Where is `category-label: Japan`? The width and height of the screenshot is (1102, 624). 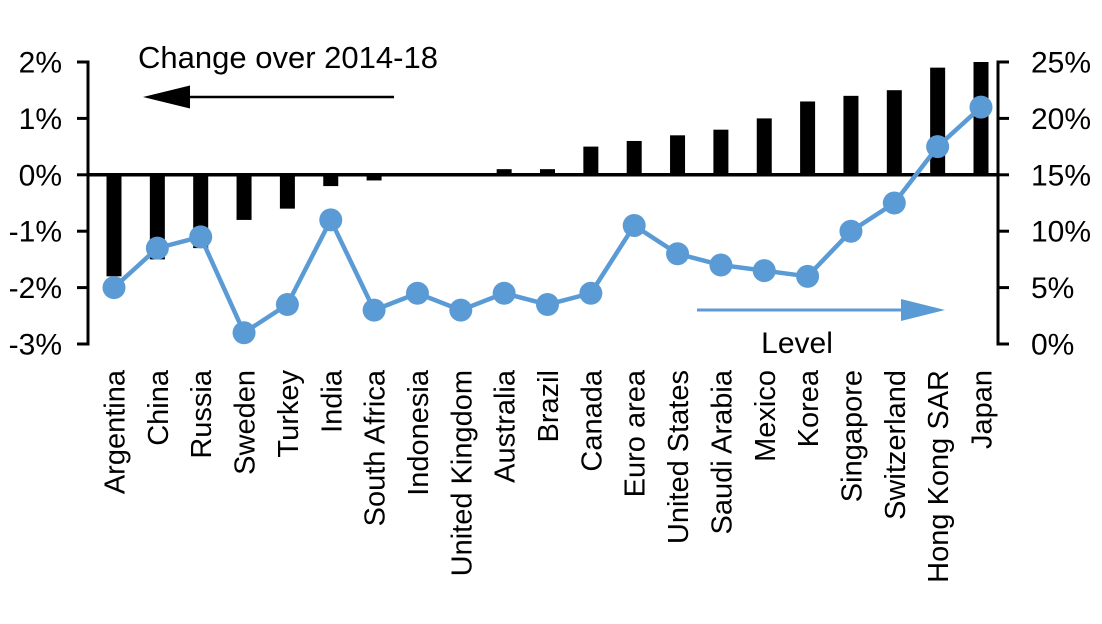 category-label: Japan is located at coordinates (983, 409).